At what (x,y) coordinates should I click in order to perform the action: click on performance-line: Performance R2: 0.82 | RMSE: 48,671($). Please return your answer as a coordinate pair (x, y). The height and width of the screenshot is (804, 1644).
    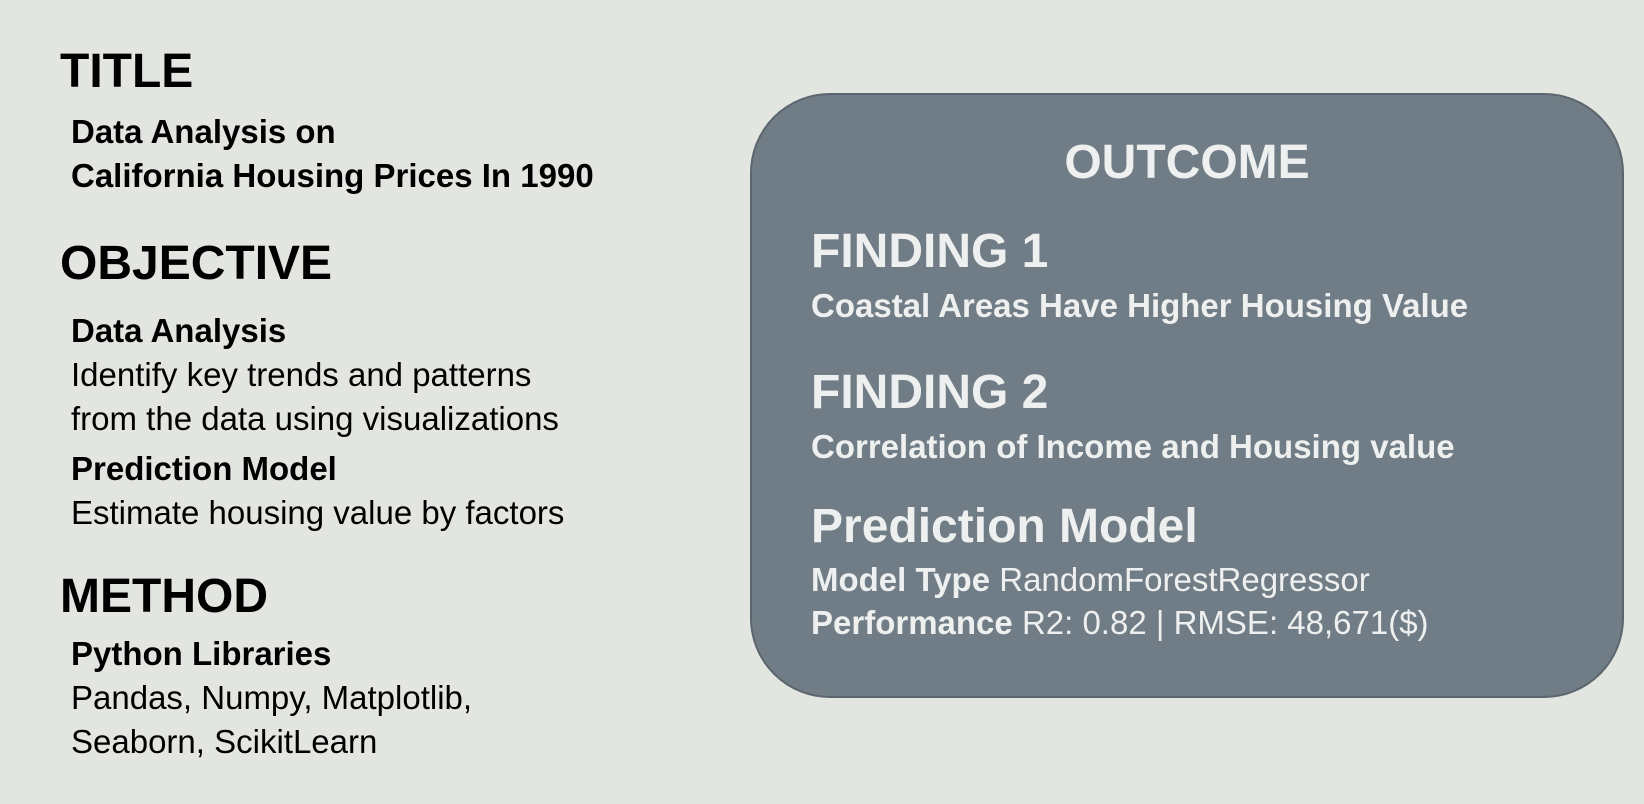
    Looking at the image, I should click on (1120, 622).